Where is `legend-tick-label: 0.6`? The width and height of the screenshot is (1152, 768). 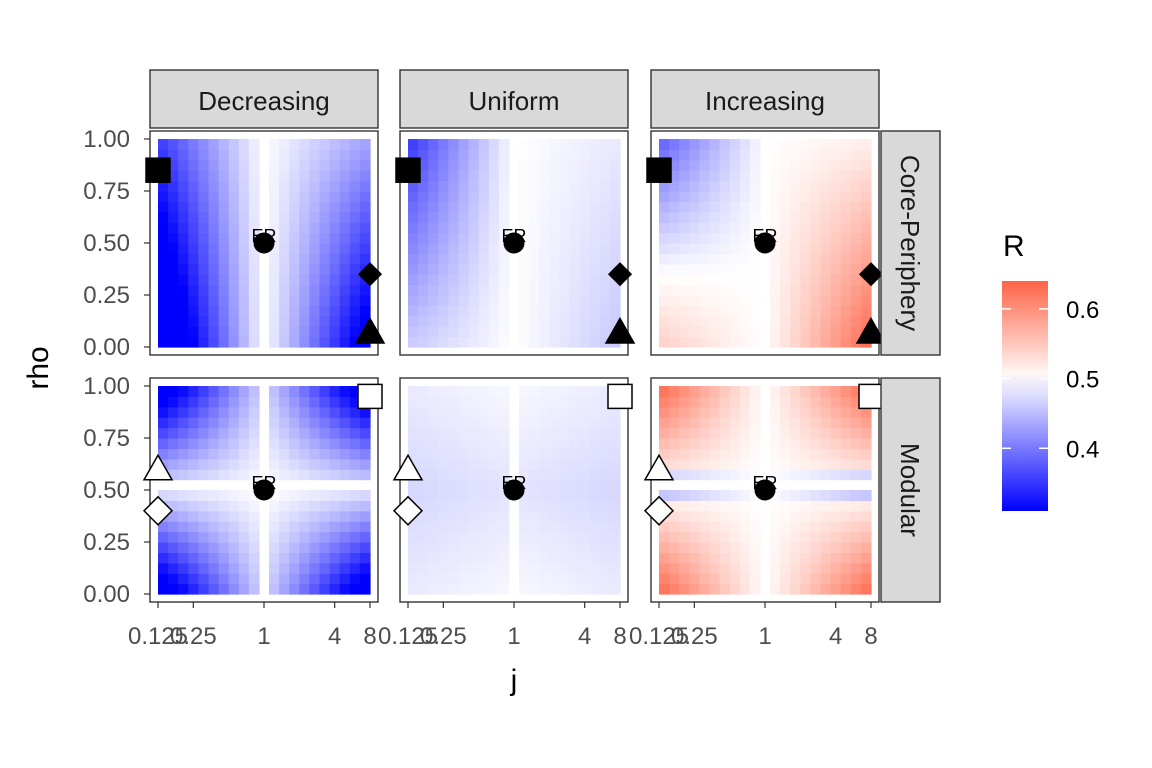 legend-tick-label: 0.6 is located at coordinates (1082, 310).